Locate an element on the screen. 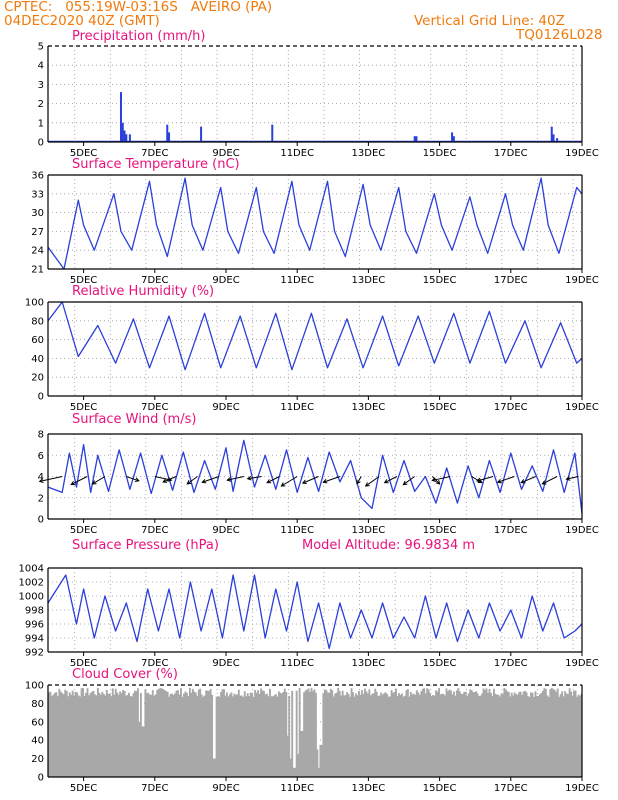 Image resolution: width=618 pixels, height=800 pixels. y-tick-label: 4 is located at coordinates (41, 477).